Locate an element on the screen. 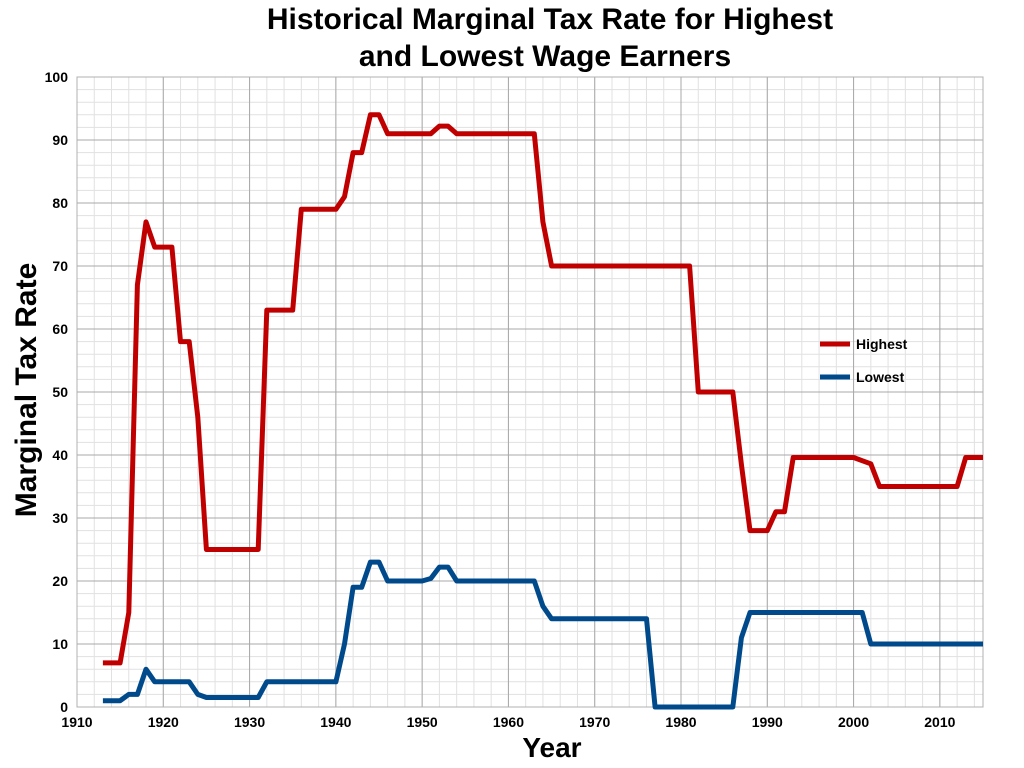 The height and width of the screenshot is (768, 1024). y-tick-label: 30 is located at coordinates (60, 518).